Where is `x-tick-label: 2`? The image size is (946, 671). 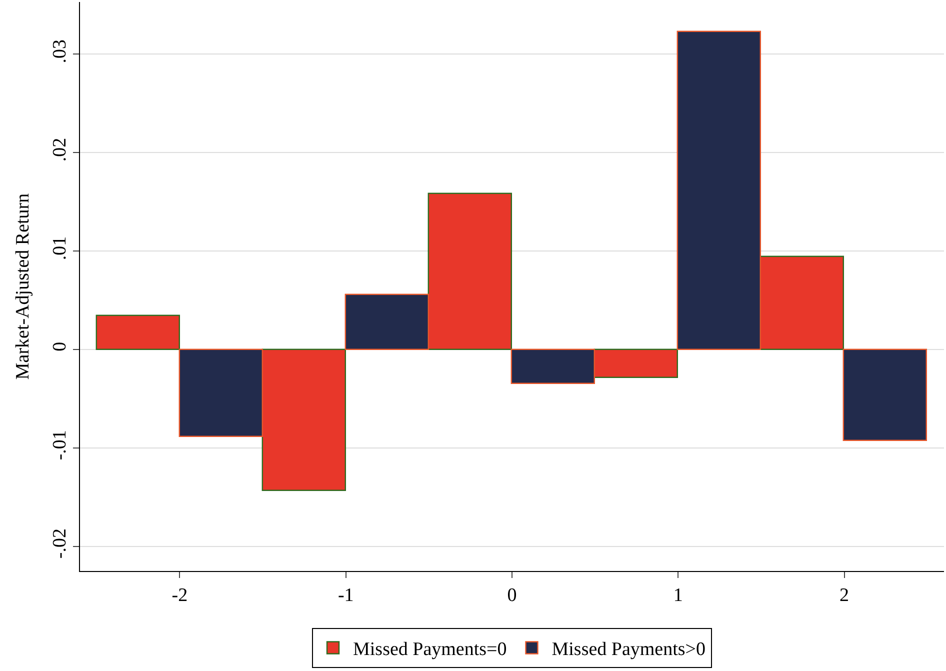
x-tick-label: 2 is located at coordinates (845, 595).